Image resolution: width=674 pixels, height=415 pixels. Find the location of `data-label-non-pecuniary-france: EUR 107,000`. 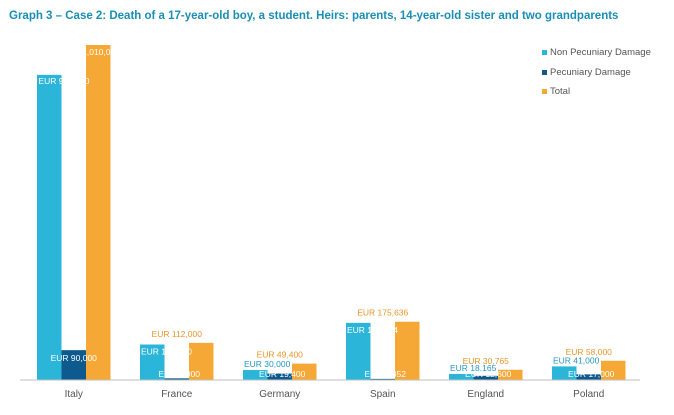

data-label-non-pecuniary-france: EUR 107,000 is located at coordinates (166, 352).